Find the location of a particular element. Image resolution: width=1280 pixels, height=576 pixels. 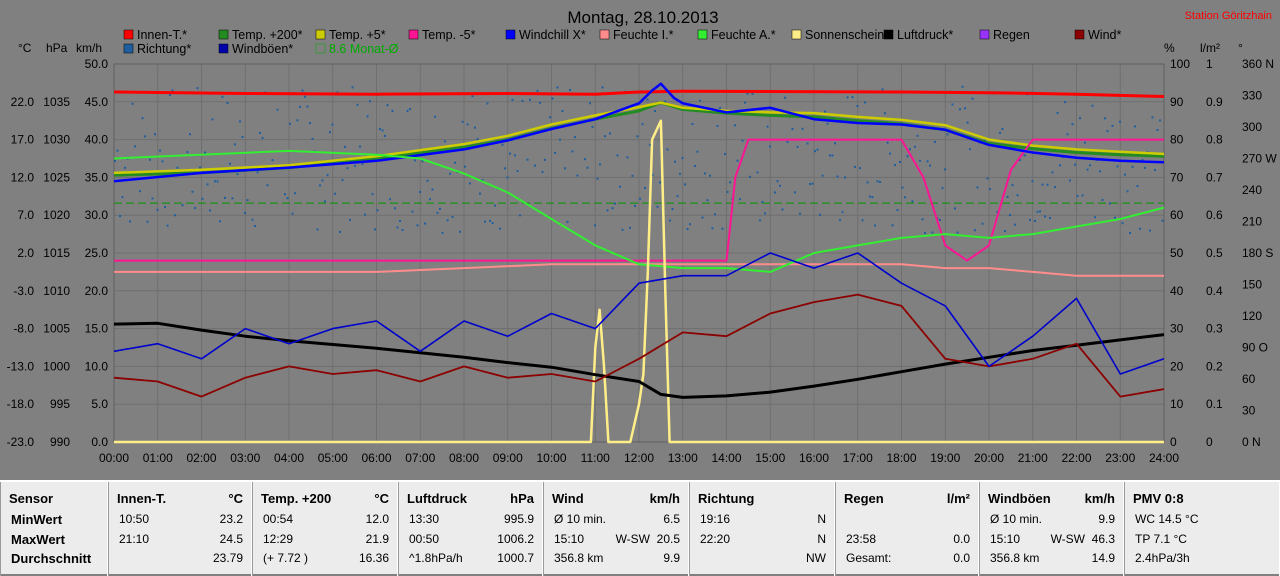

stats-cell-value: 24.5 is located at coordinates (231, 538).